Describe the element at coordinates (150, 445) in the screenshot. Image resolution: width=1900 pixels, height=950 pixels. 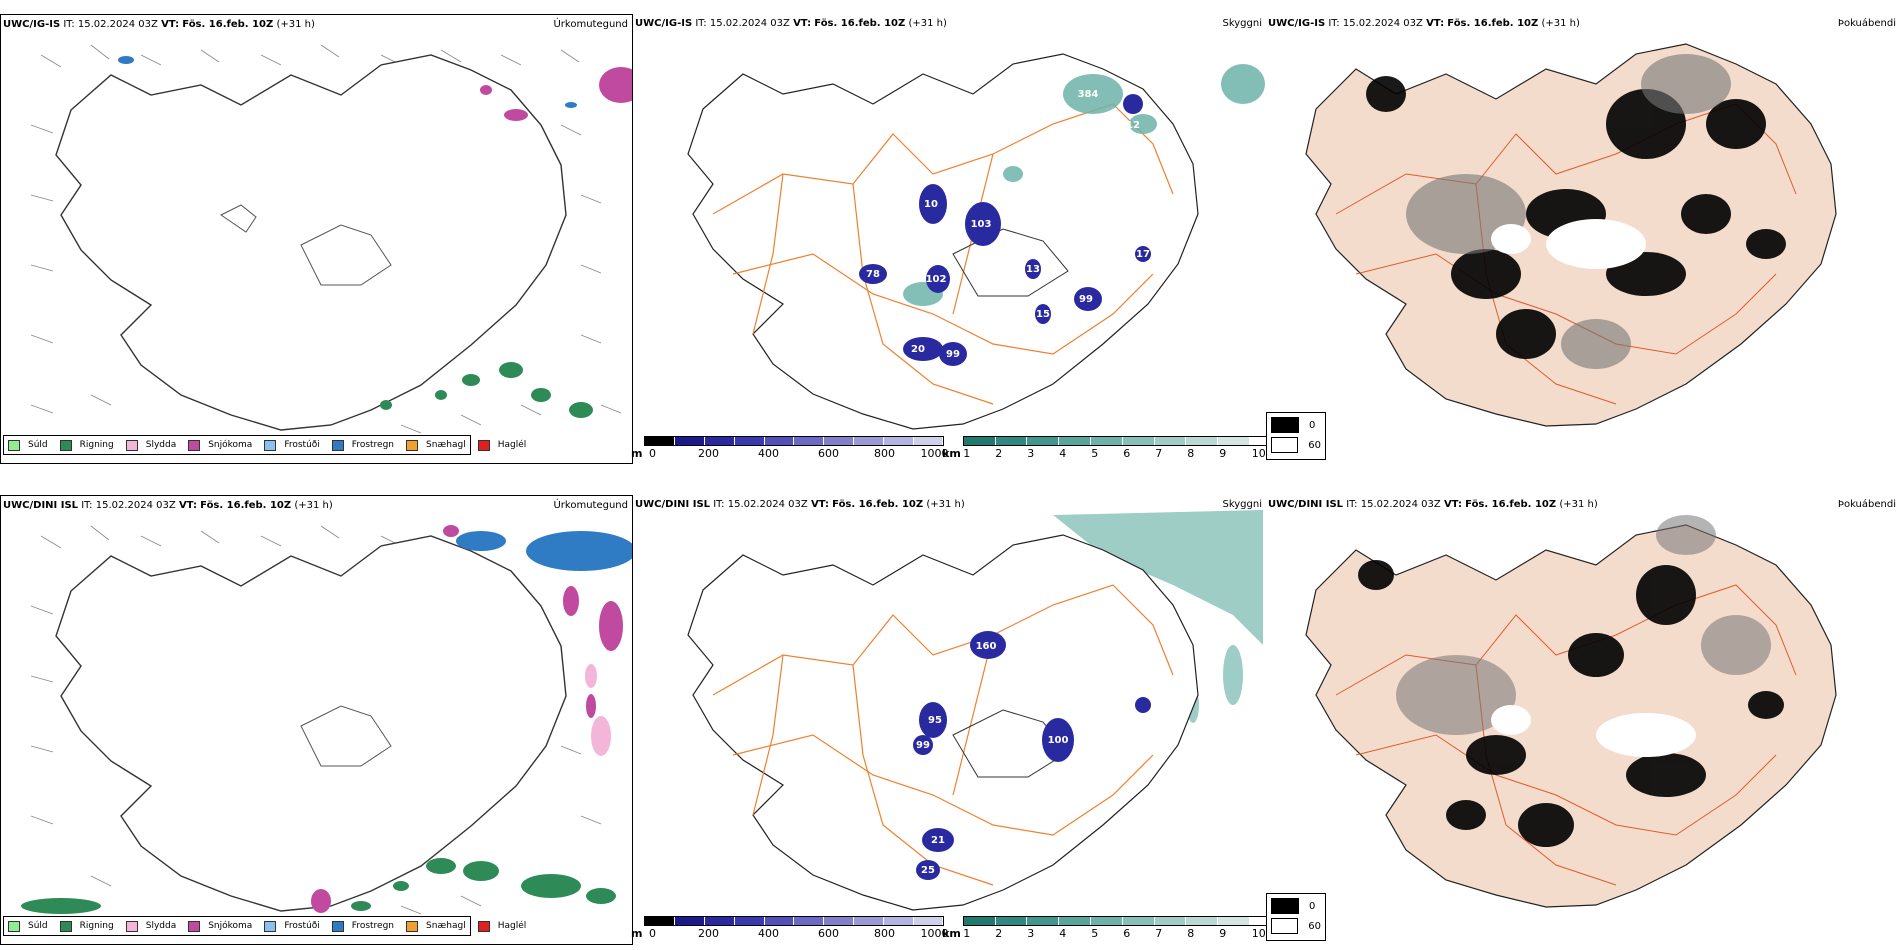
I see `legend-item-sleet: Slydda` at that location.